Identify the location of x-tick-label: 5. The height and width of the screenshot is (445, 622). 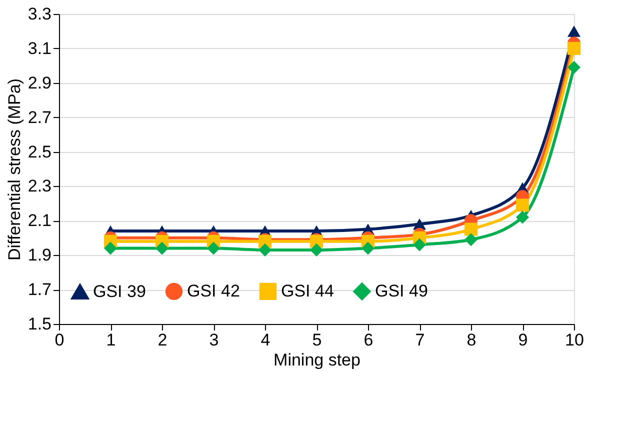
(317, 340).